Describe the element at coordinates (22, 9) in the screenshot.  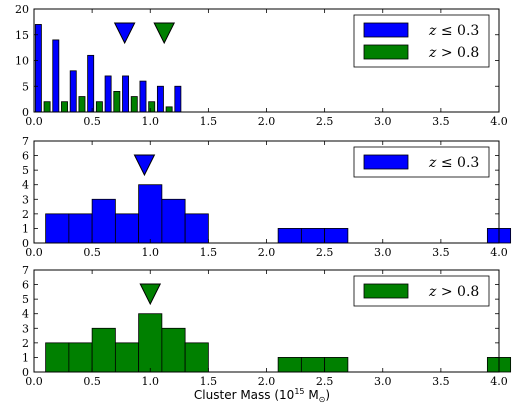
I see `y-tick-label: 20` at that location.